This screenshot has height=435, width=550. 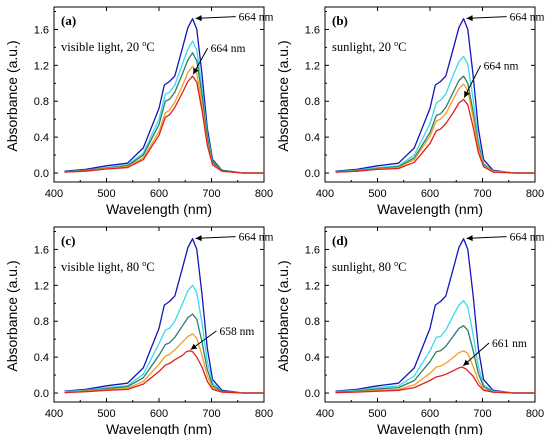 What do you see at coordinates (491, 79) in the screenshot?
I see `peak-annotation-2: 664 nm` at bounding box center [491, 79].